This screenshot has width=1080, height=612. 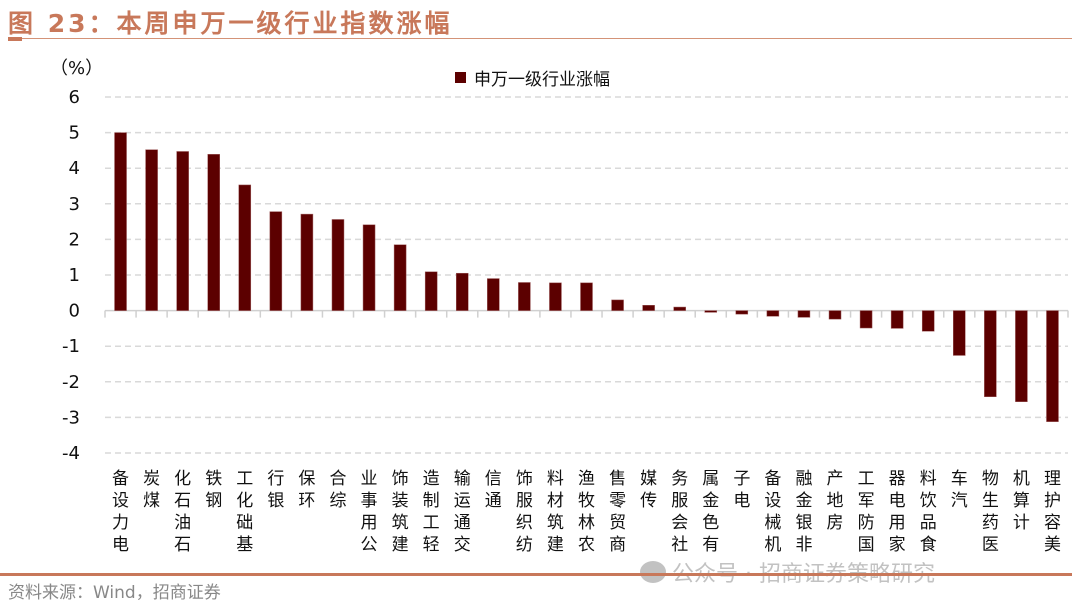 I want to click on bar-传媒, so click(x=648, y=308).